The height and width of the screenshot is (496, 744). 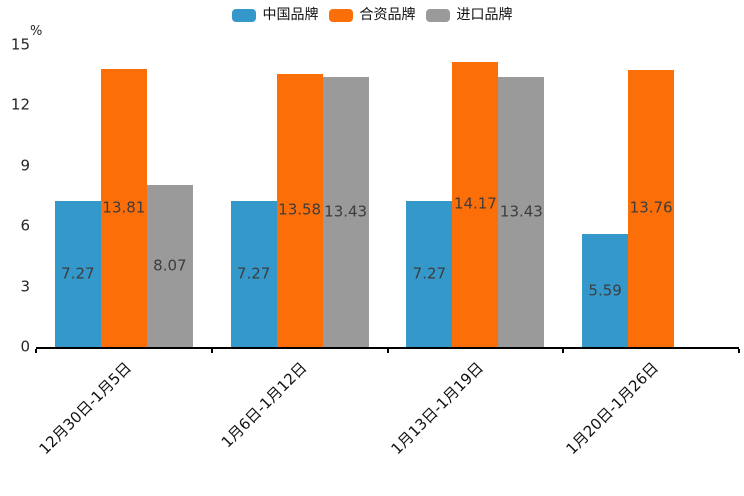 I want to click on x-category-label: 1月20日-1月26日, so click(x=612, y=408).